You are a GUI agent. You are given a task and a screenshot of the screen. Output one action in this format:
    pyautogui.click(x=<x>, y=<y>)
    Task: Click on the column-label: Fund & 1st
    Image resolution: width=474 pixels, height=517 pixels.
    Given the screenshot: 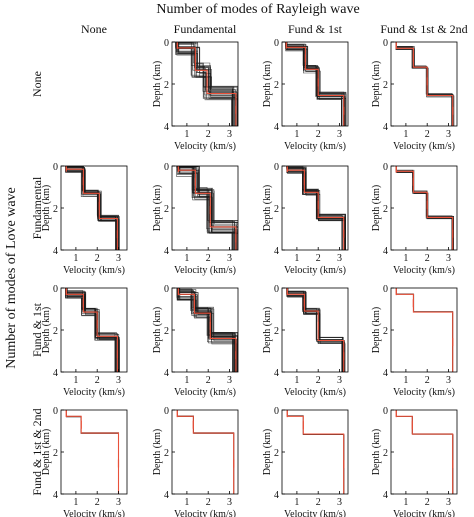 What is the action you would take?
    pyautogui.click(x=315, y=29)
    